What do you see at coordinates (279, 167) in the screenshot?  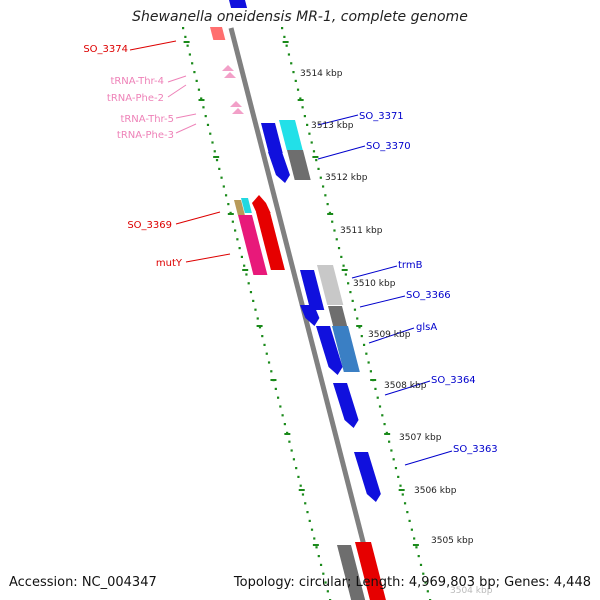 I see `gene-so3370a` at bounding box center [279, 167].